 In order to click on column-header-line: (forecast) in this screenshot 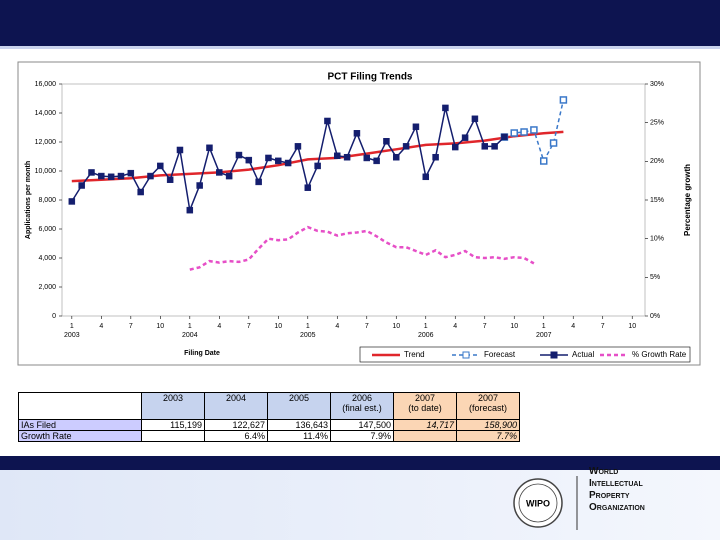, I will do `click(487, 408)`.